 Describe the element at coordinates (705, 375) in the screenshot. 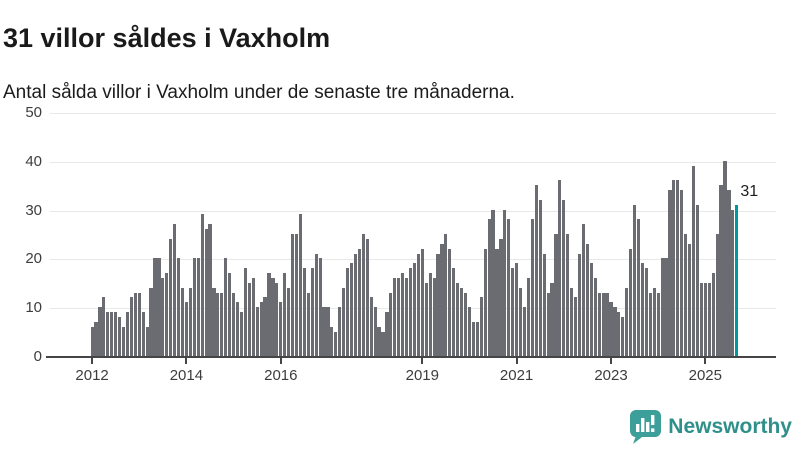

I see `x-tick-label: 2025` at that location.